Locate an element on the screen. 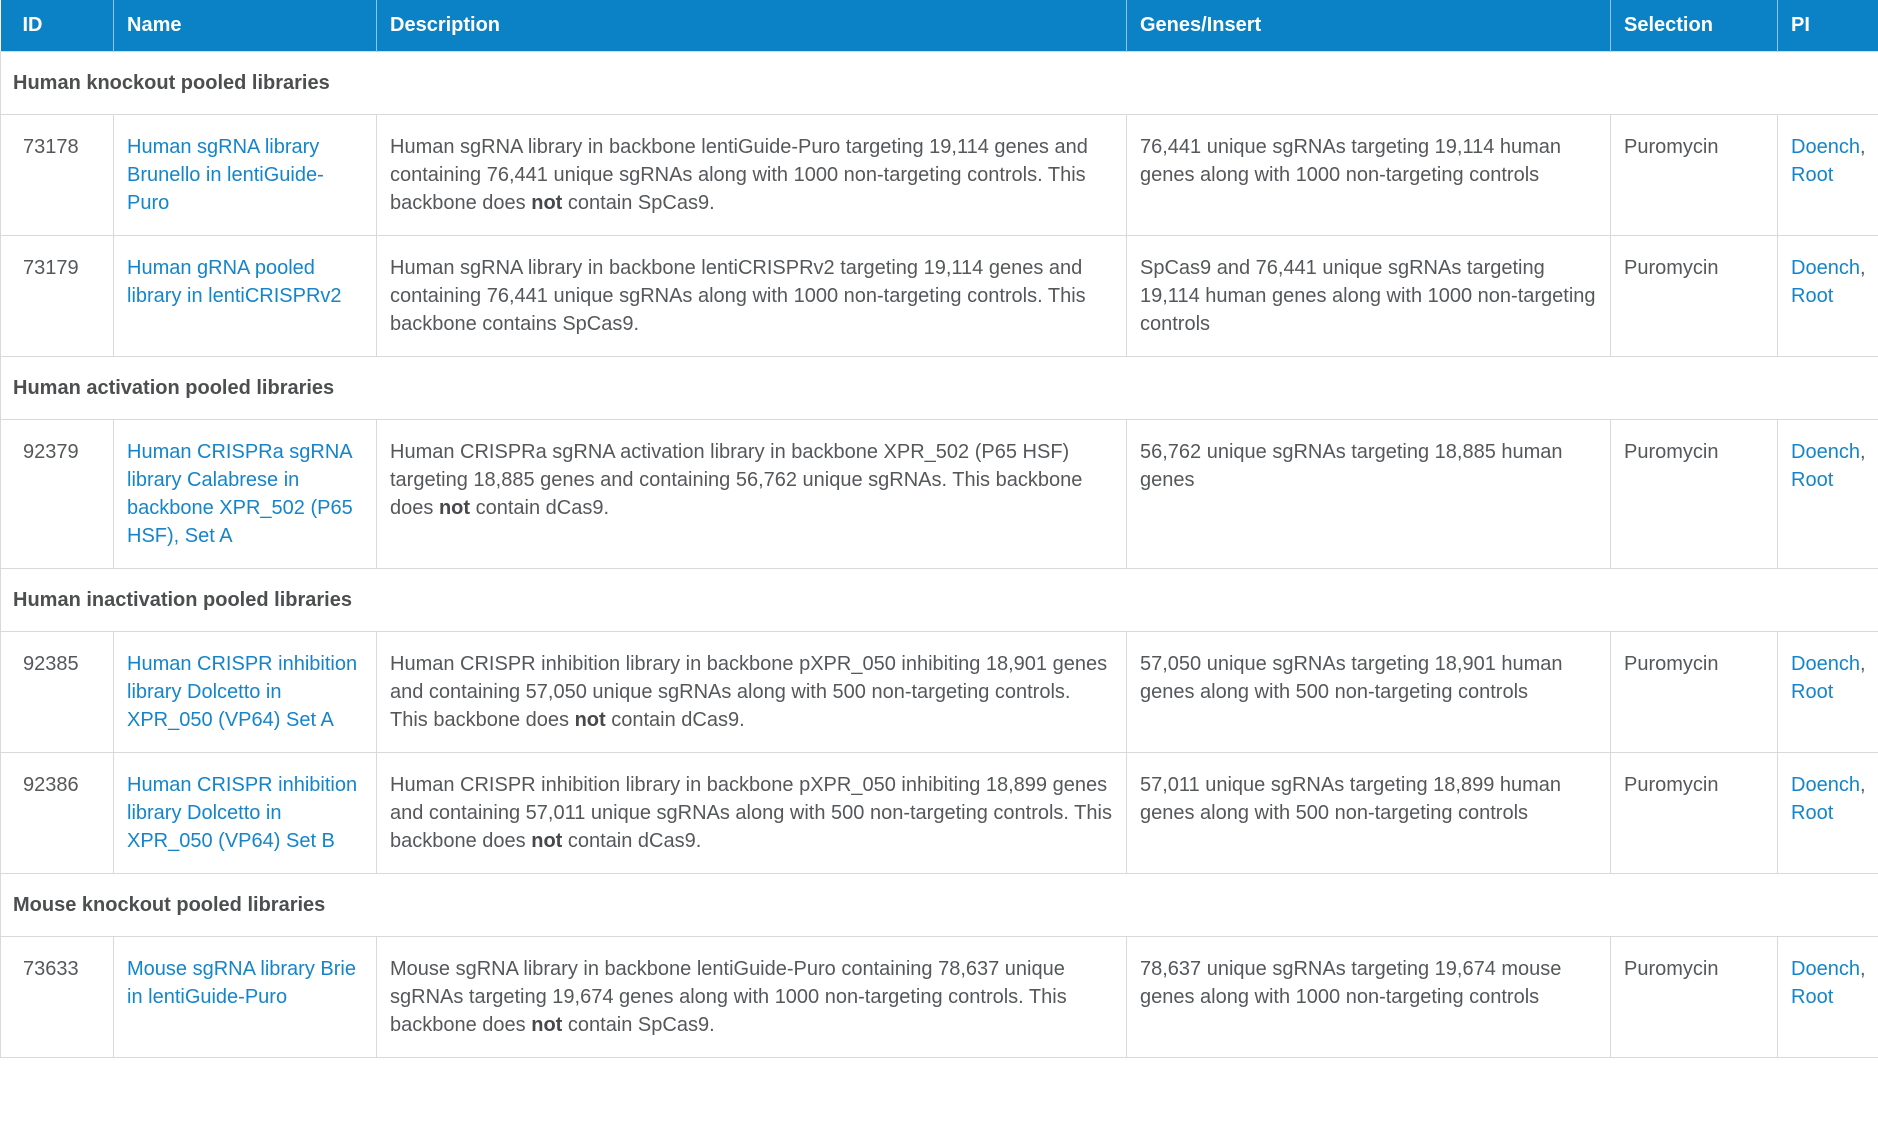 Image resolution: width=1878 pixels, height=1141 pixels. library-id: 73178 is located at coordinates (57, 175).